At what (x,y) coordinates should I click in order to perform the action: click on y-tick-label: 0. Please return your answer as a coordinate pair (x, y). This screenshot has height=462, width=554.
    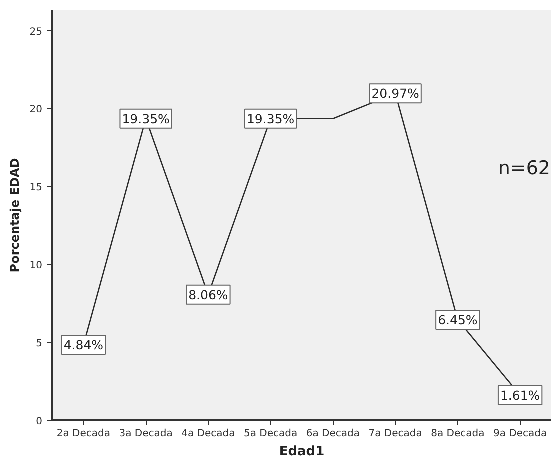
    Looking at the image, I should click on (39, 422).